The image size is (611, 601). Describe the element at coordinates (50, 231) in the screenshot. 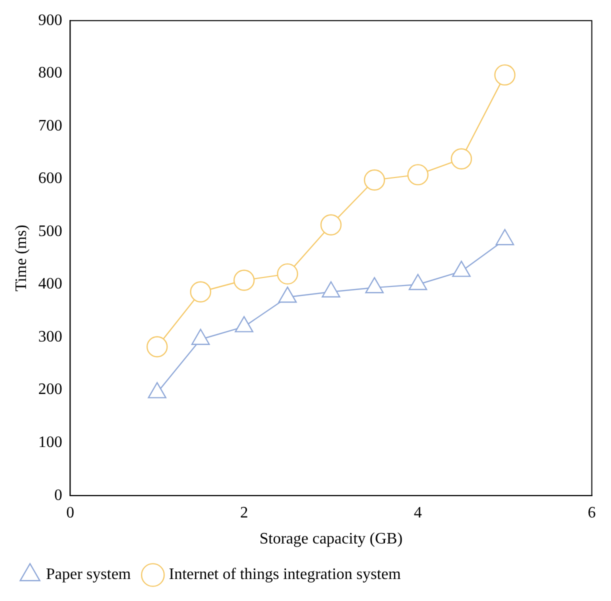

I see `y-tick-label: 500` at that location.